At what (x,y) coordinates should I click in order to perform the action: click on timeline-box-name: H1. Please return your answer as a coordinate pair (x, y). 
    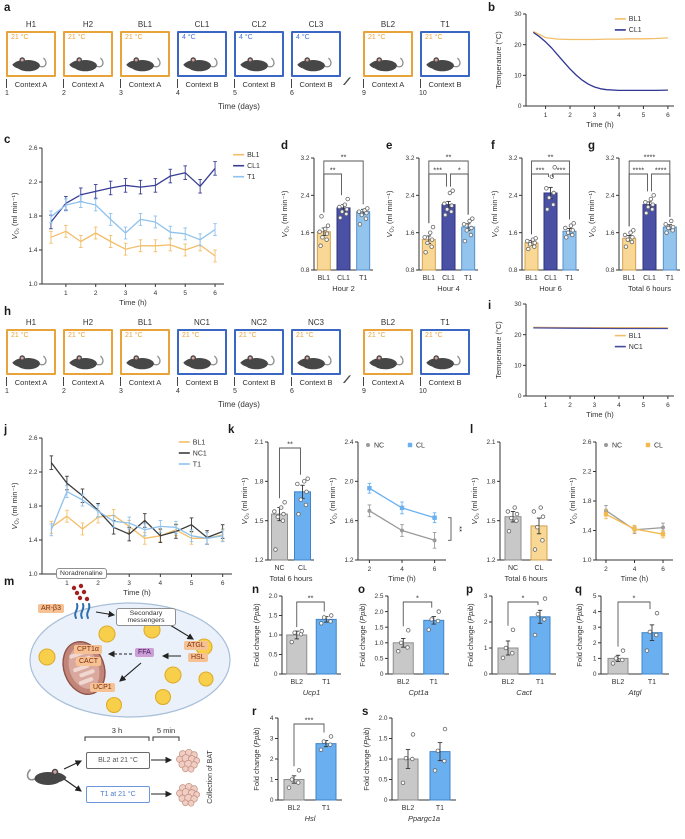
    Looking at the image, I should click on (31, 24).